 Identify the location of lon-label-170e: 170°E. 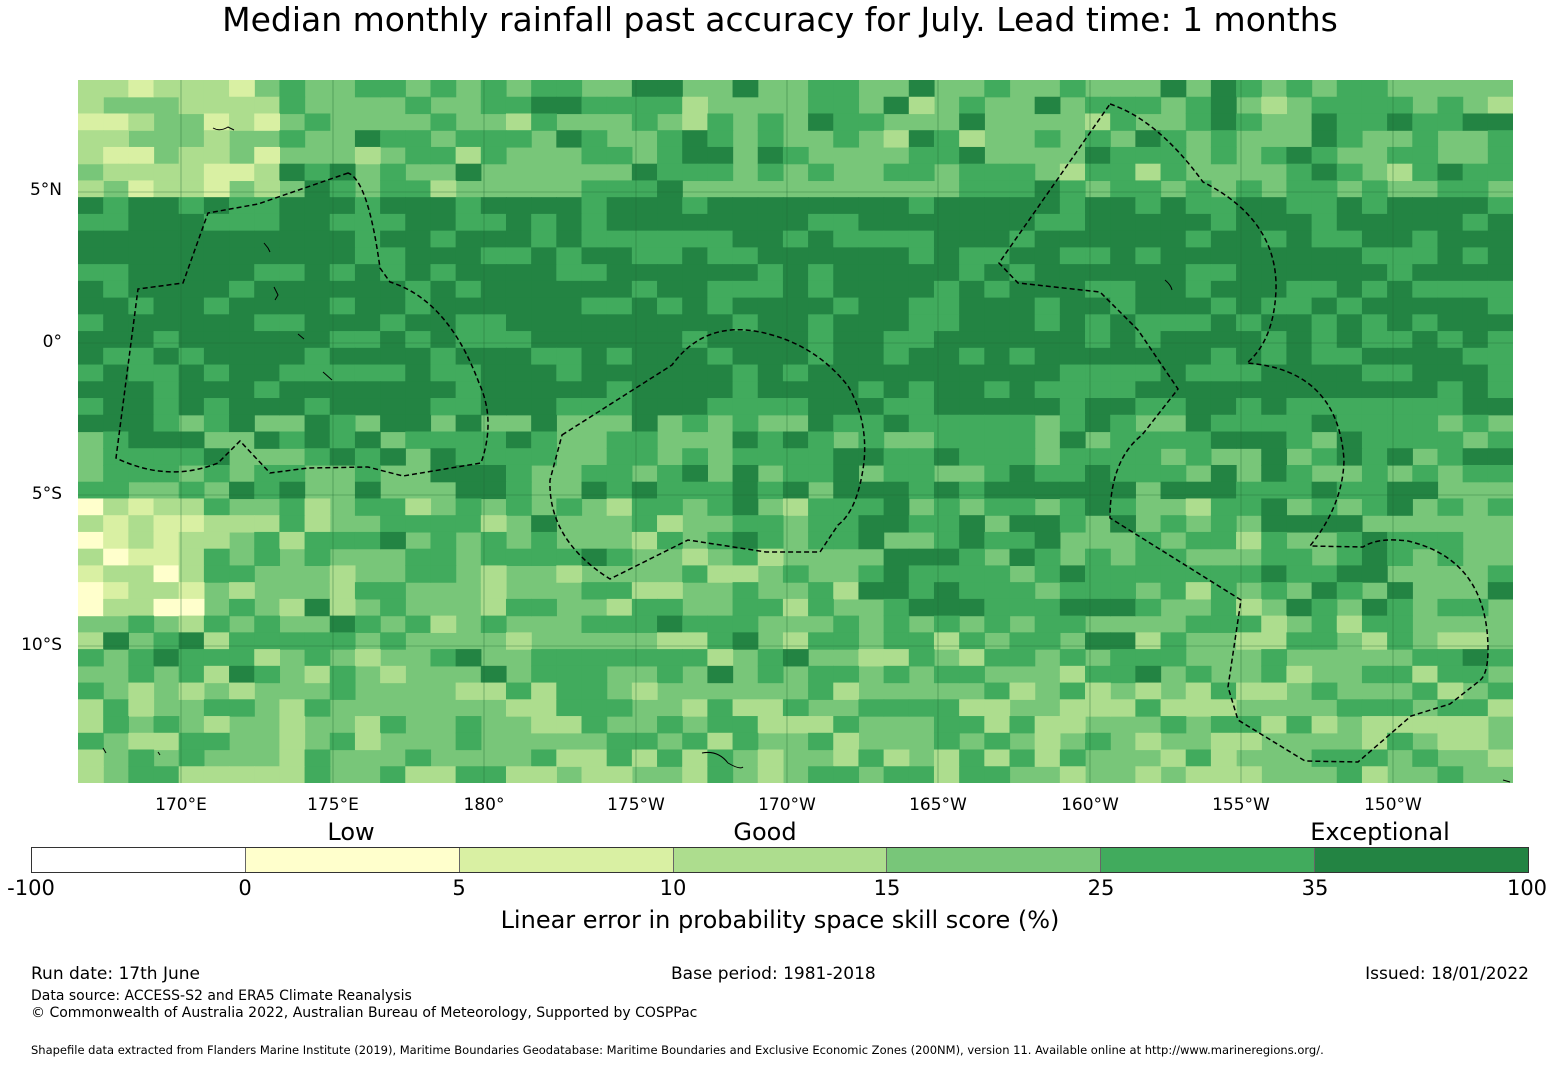
(181, 805).